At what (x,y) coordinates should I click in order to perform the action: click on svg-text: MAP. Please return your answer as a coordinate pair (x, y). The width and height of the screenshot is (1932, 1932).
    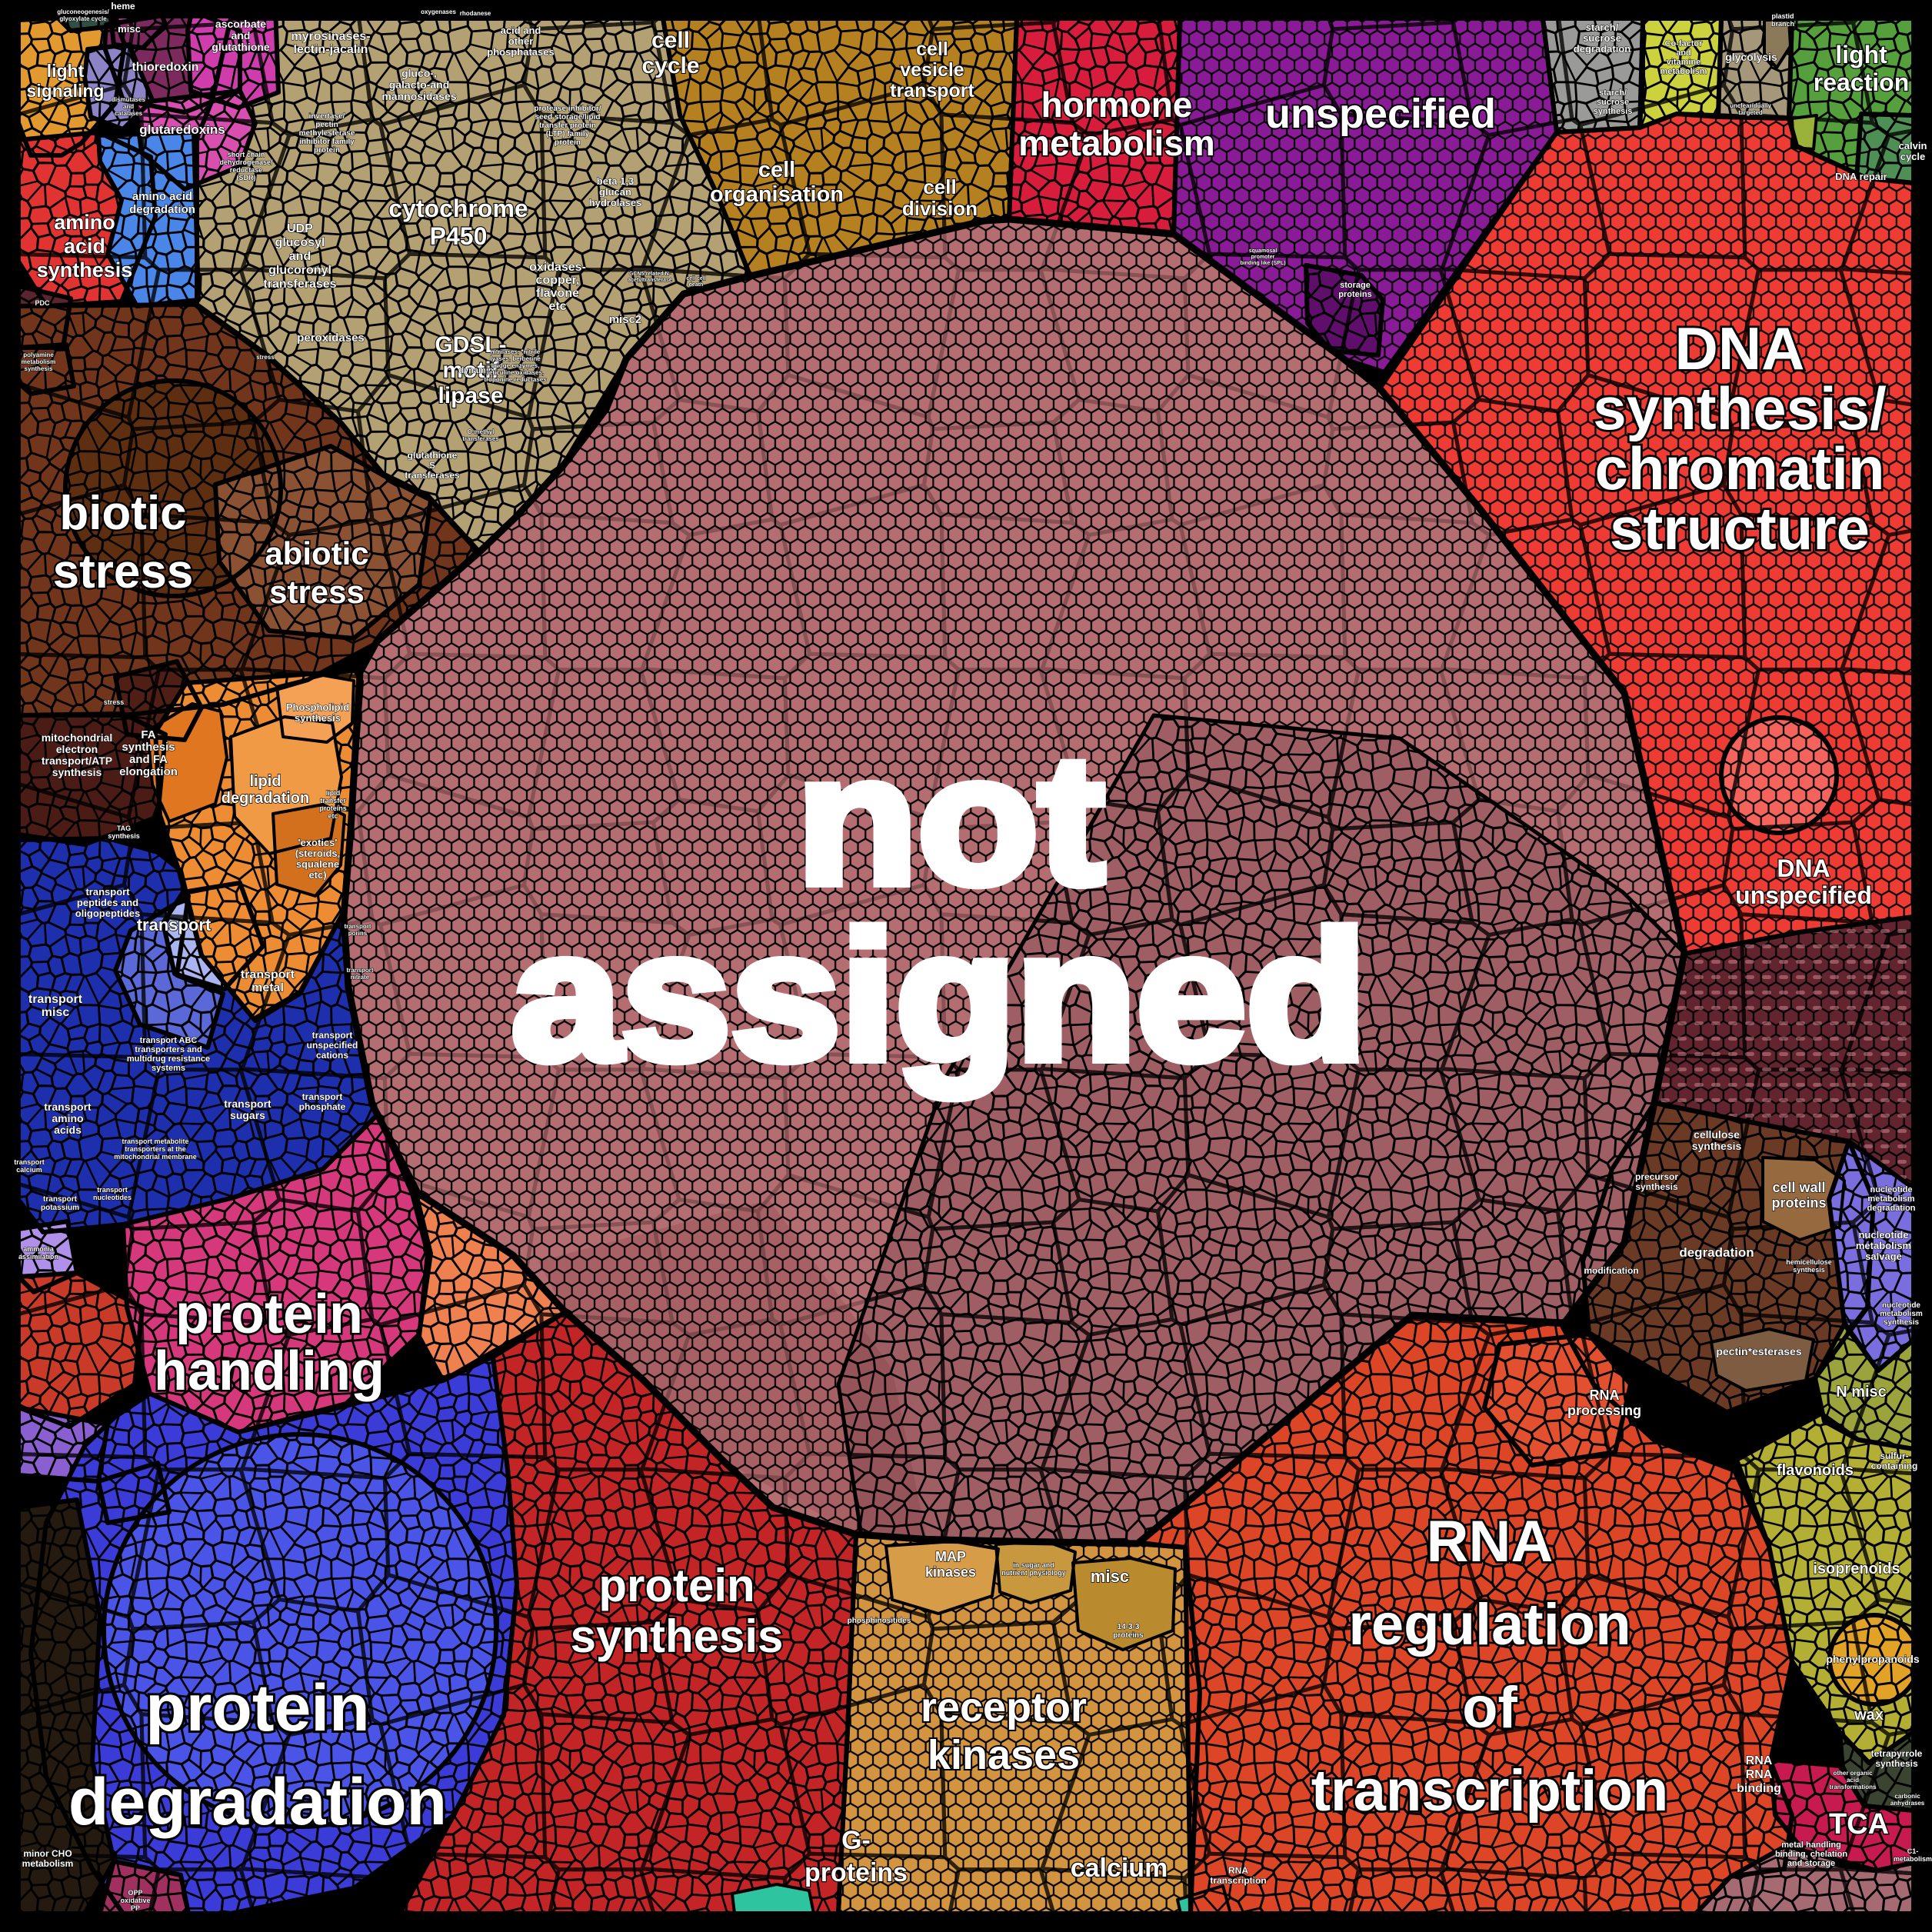
    Looking at the image, I should click on (950, 1556).